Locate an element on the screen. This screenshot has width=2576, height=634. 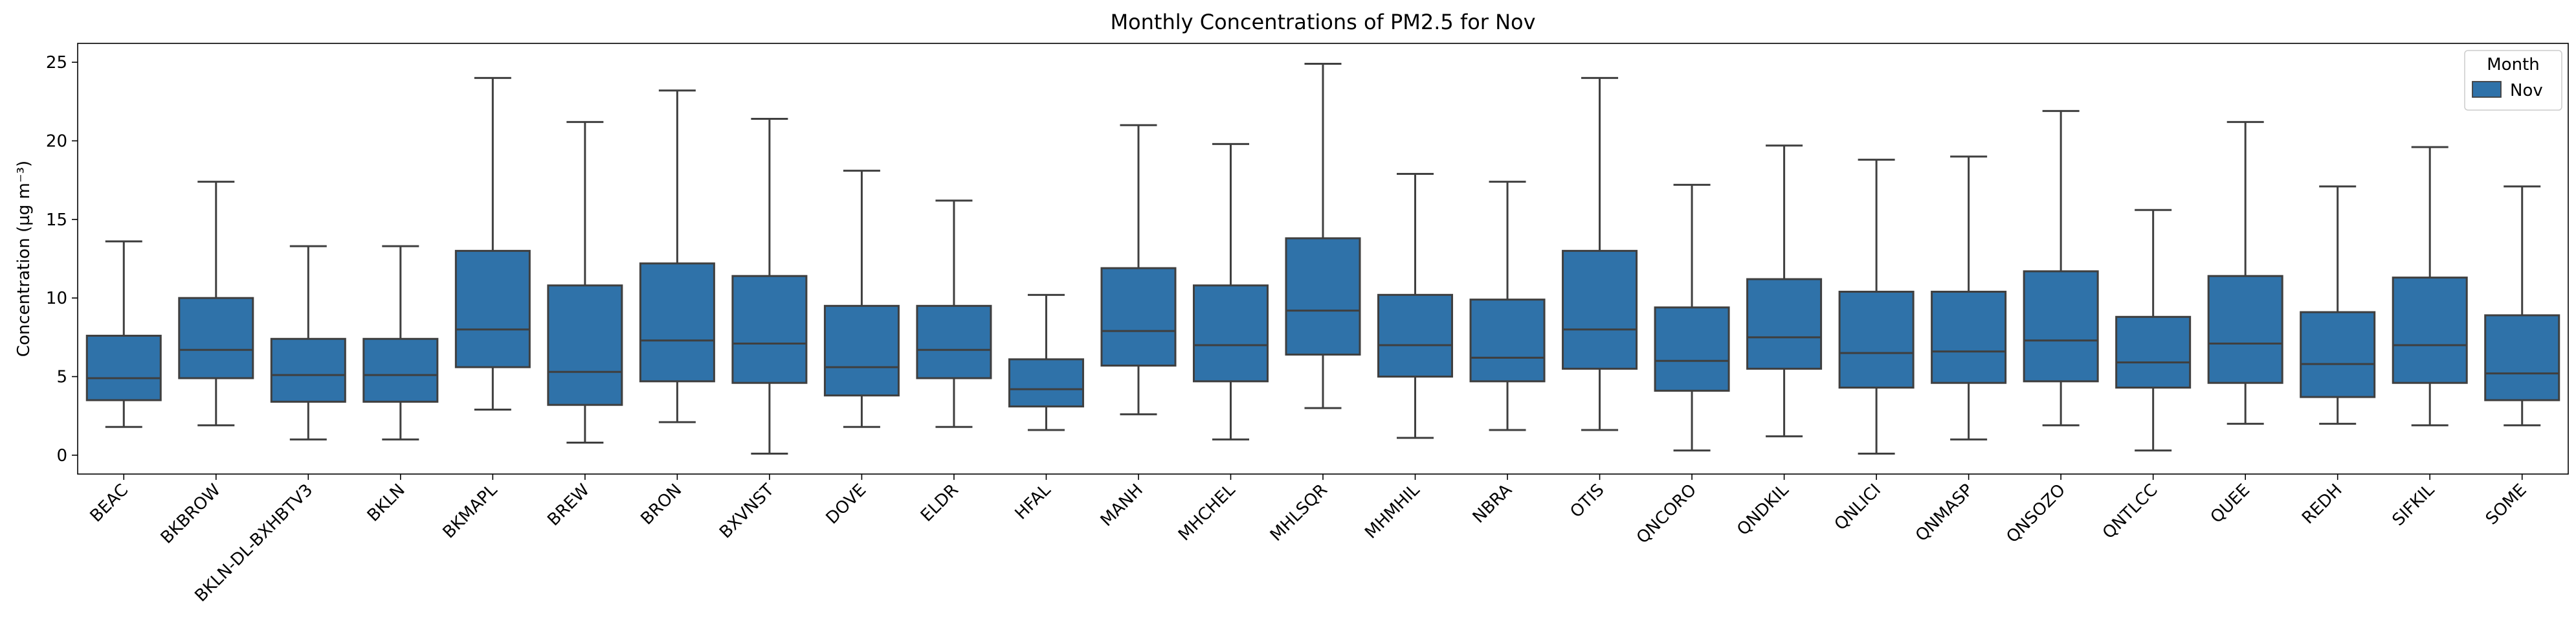
x-tick-label: BXVNST is located at coordinates (747, 512).